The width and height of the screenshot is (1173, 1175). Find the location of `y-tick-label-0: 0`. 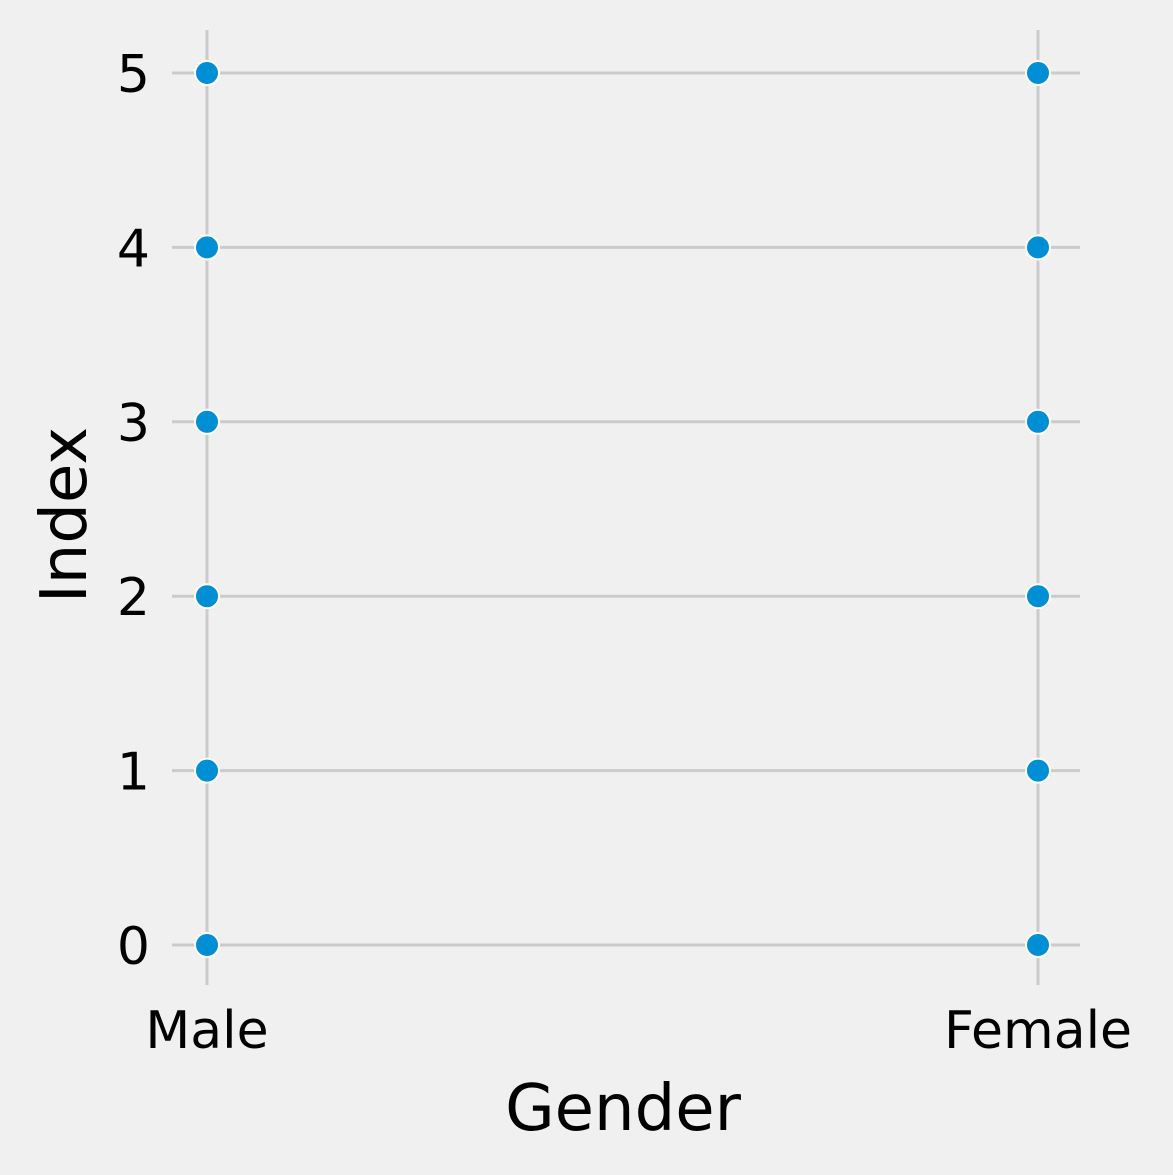

y-tick-label-0: 0 is located at coordinates (133, 947).